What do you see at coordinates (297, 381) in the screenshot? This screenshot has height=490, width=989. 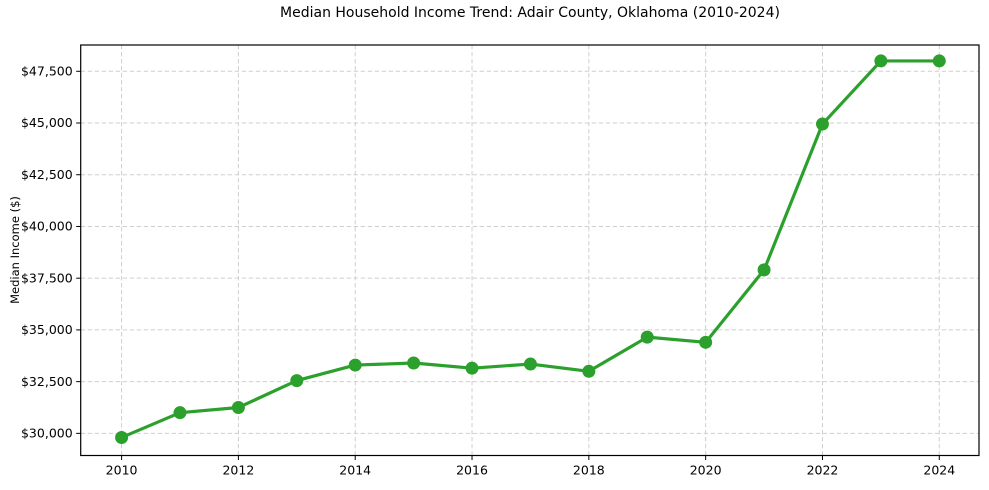 I see `data-point-2013` at bounding box center [297, 381].